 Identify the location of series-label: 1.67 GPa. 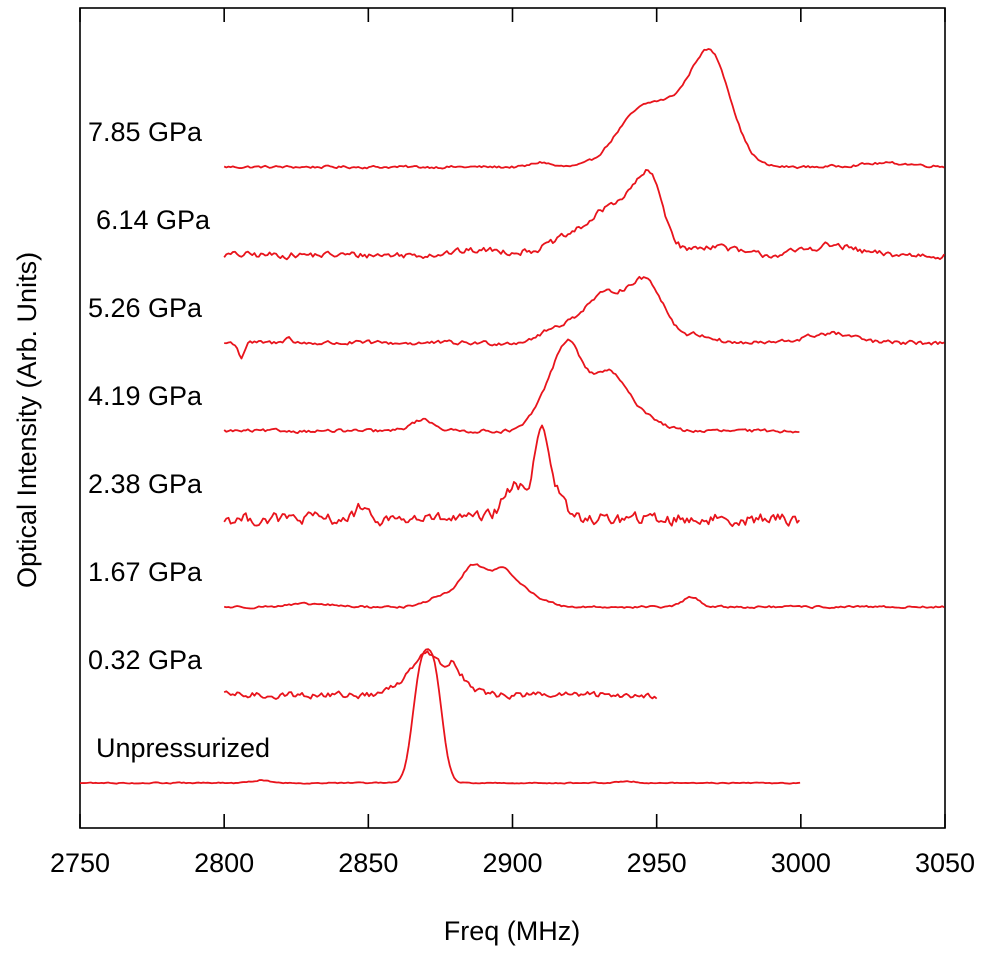
(145, 572).